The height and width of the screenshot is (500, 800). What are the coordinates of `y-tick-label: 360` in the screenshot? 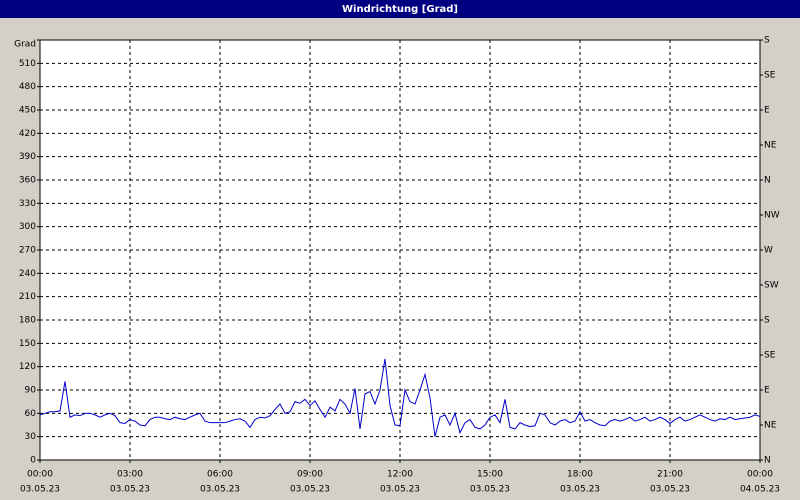 It's located at (27, 181).